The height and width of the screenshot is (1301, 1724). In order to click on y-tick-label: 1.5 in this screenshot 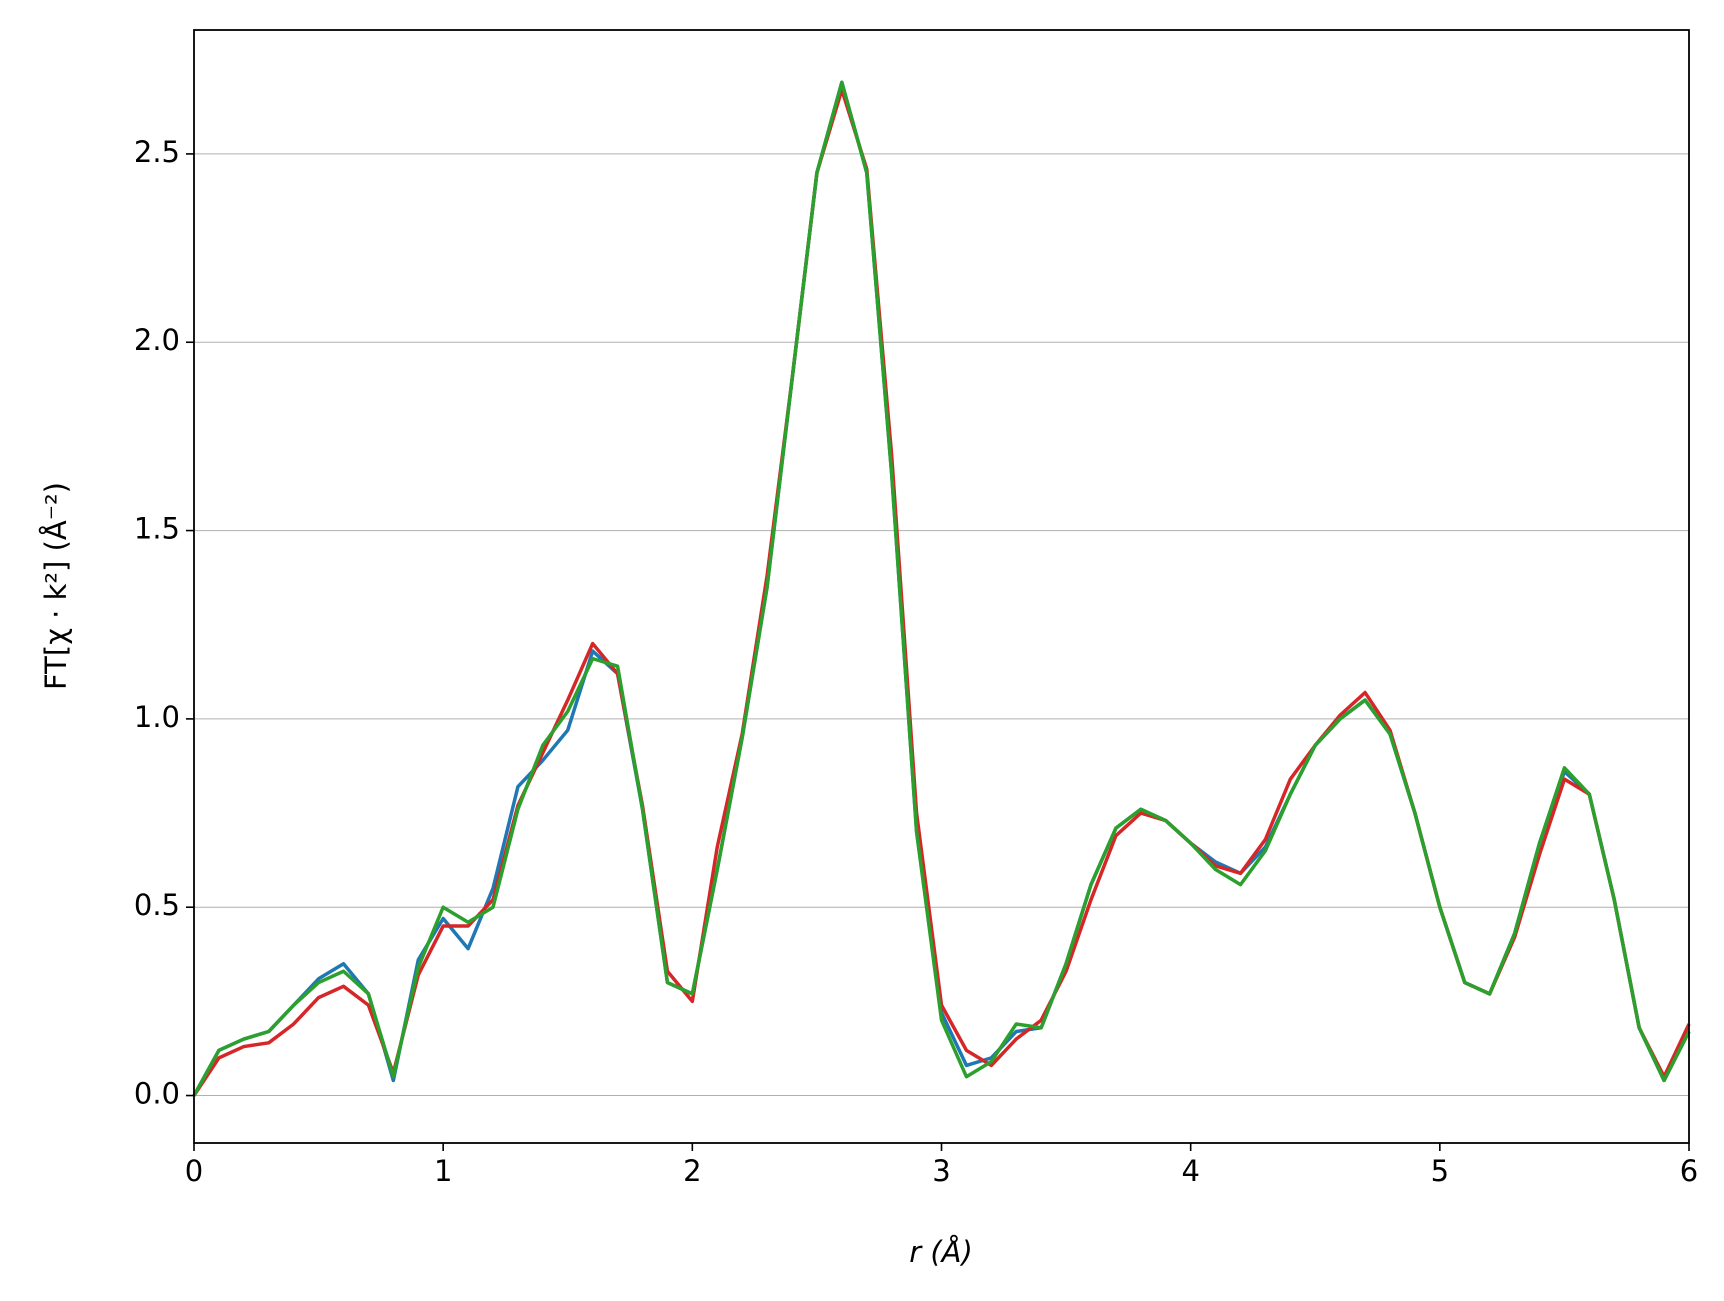, I will do `click(157, 529)`.